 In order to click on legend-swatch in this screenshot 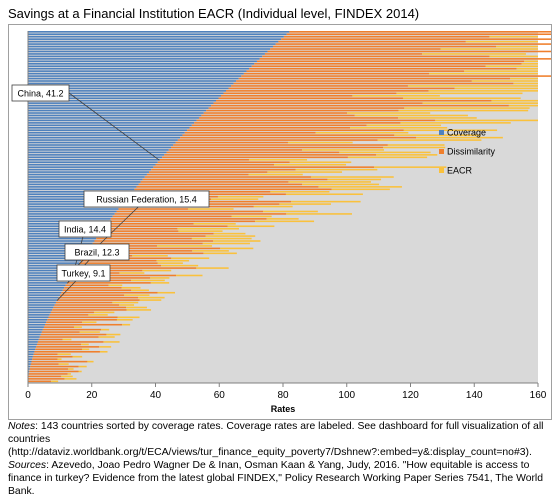, I will do `click(441, 151)`.